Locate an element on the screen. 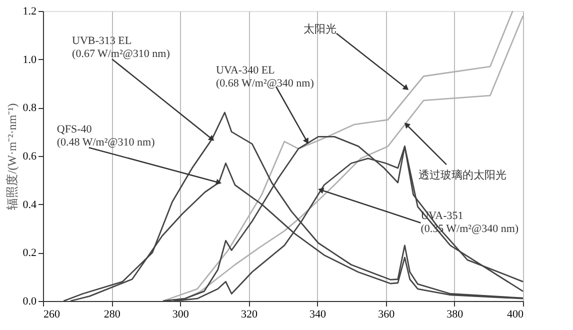 Image resolution: width=573 pixels, height=330 pixels. annotation: UVA-340 EL (0.68 W/m²@340 nm) is located at coordinates (265, 77).